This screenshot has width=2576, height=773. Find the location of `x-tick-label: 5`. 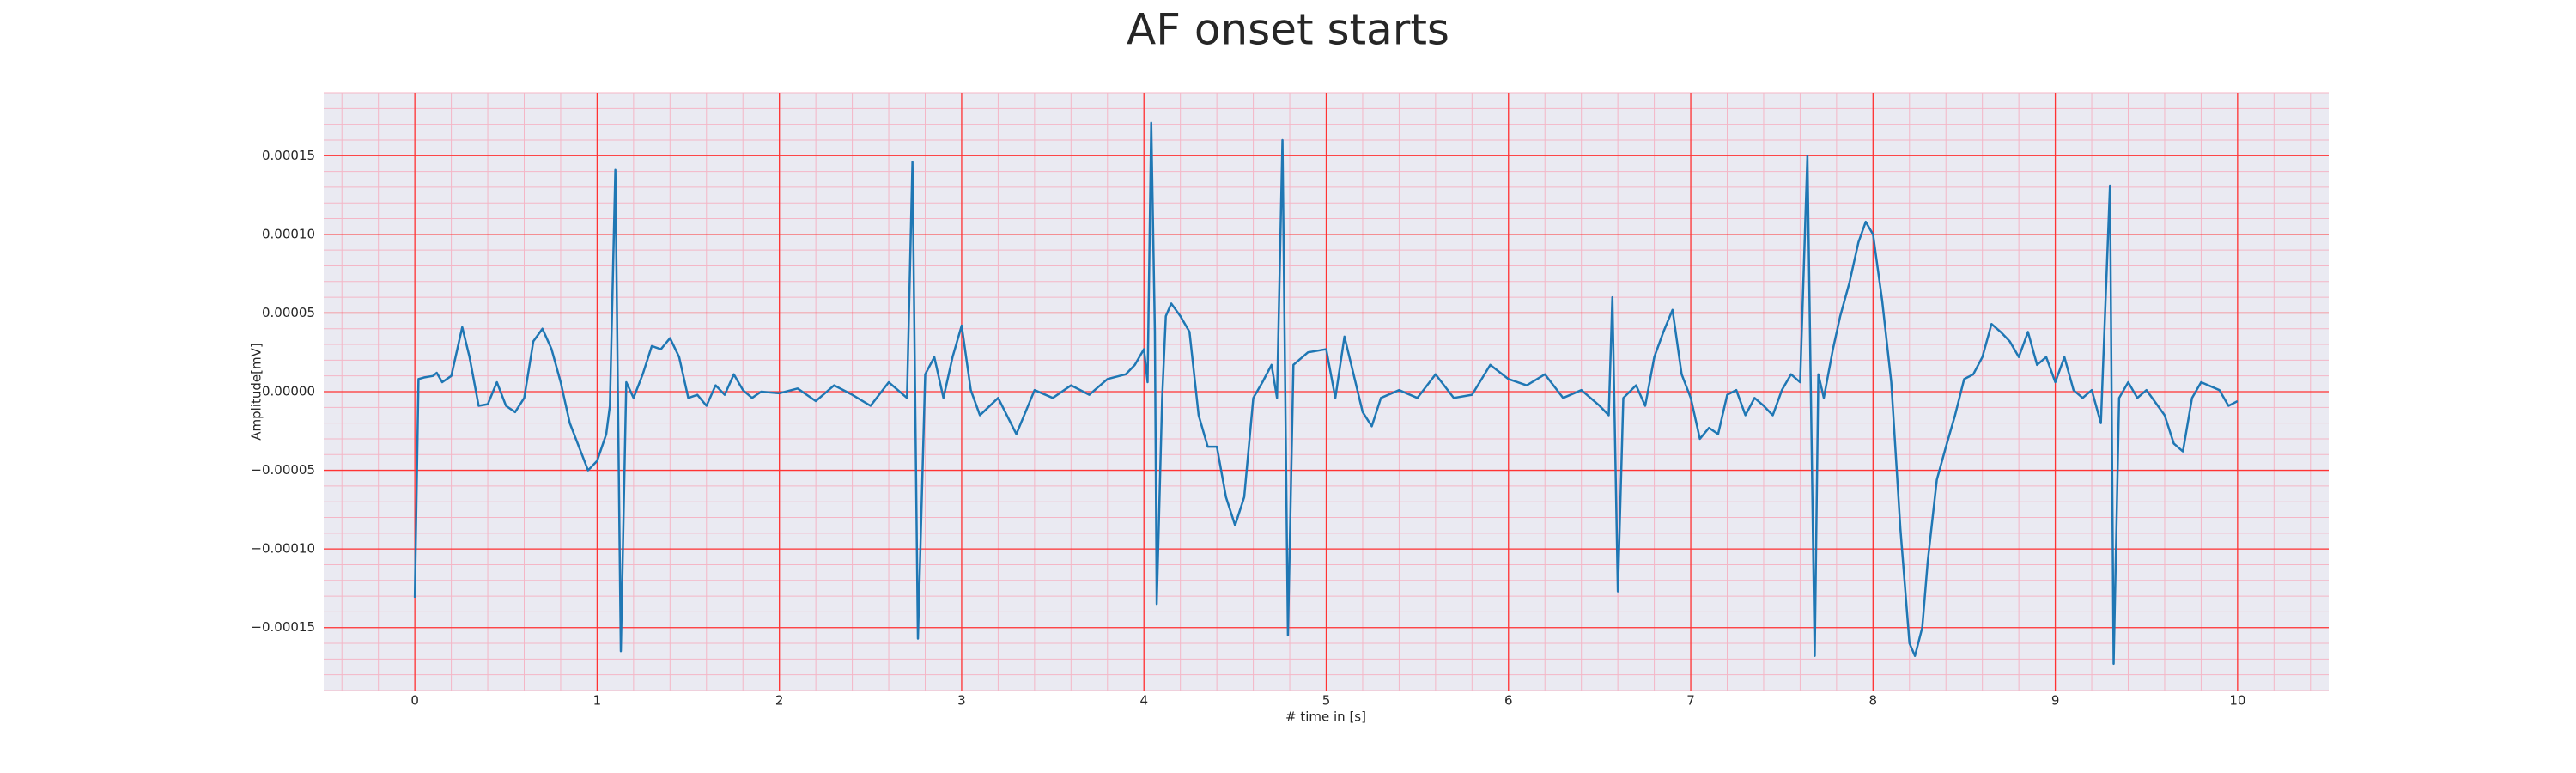

x-tick-label: 5 is located at coordinates (1327, 701).